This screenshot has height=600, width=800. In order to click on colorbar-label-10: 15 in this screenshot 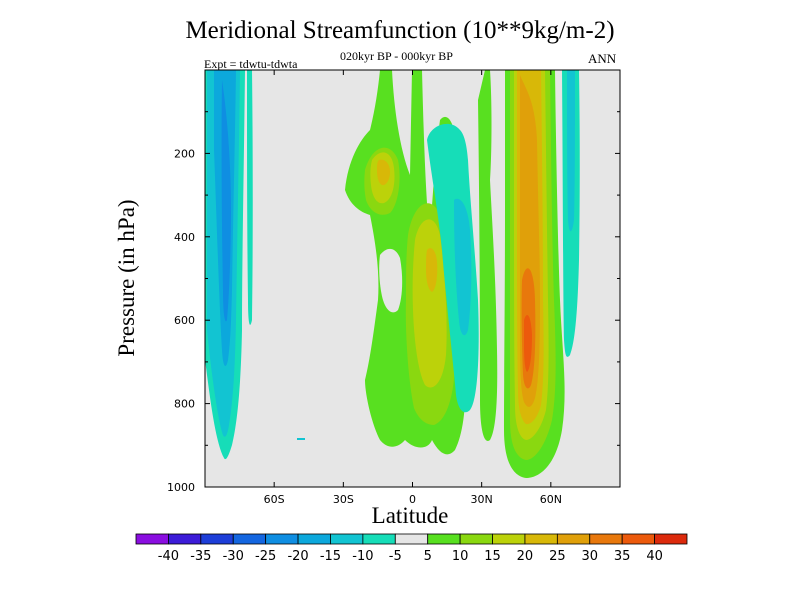, I will do `click(492, 556)`.